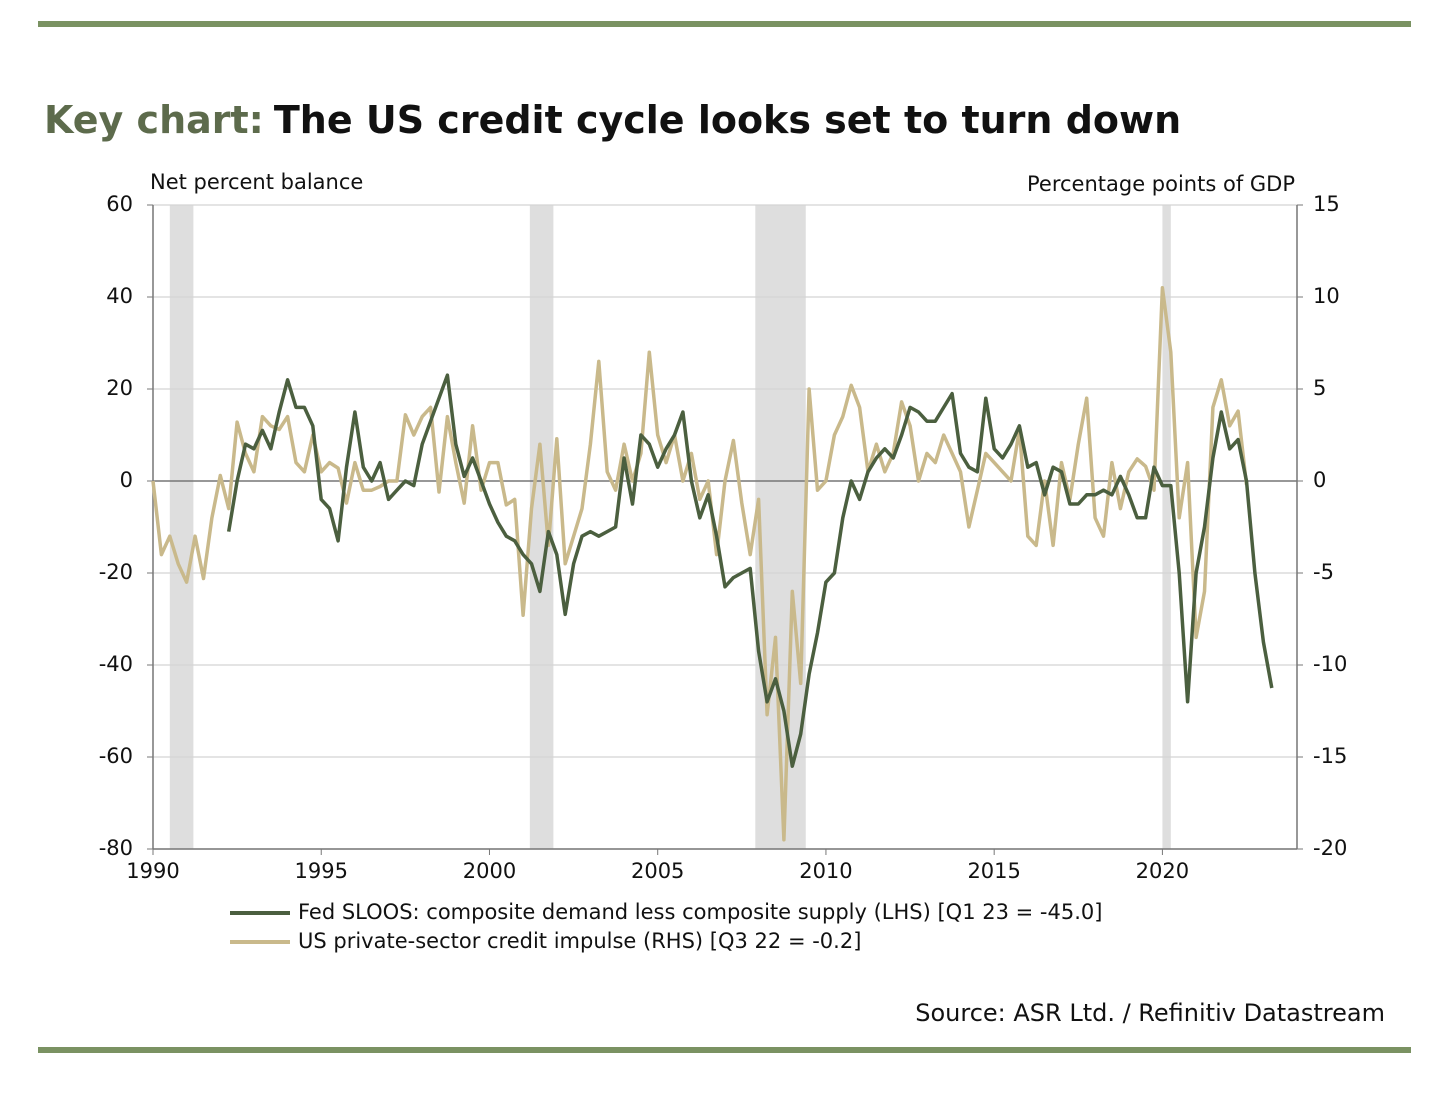  I want to click on y-tick-label: -40, so click(116, 664).